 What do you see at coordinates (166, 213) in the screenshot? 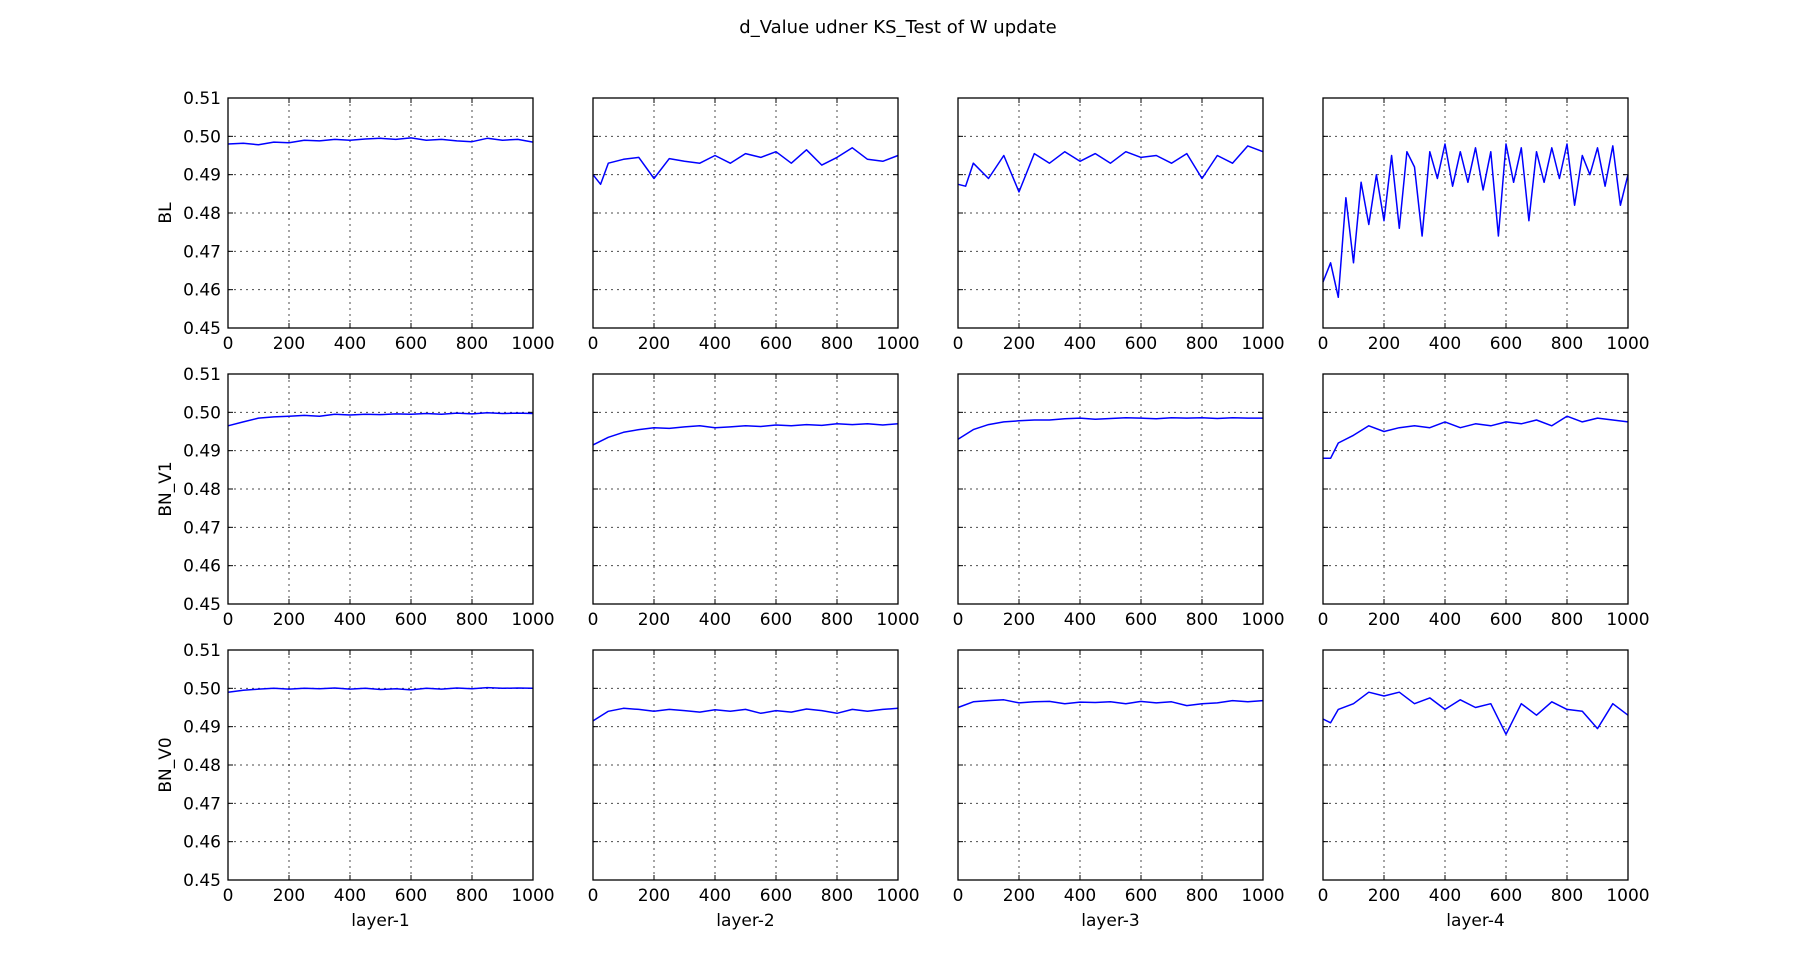
I see `row-label: BL` at bounding box center [166, 213].